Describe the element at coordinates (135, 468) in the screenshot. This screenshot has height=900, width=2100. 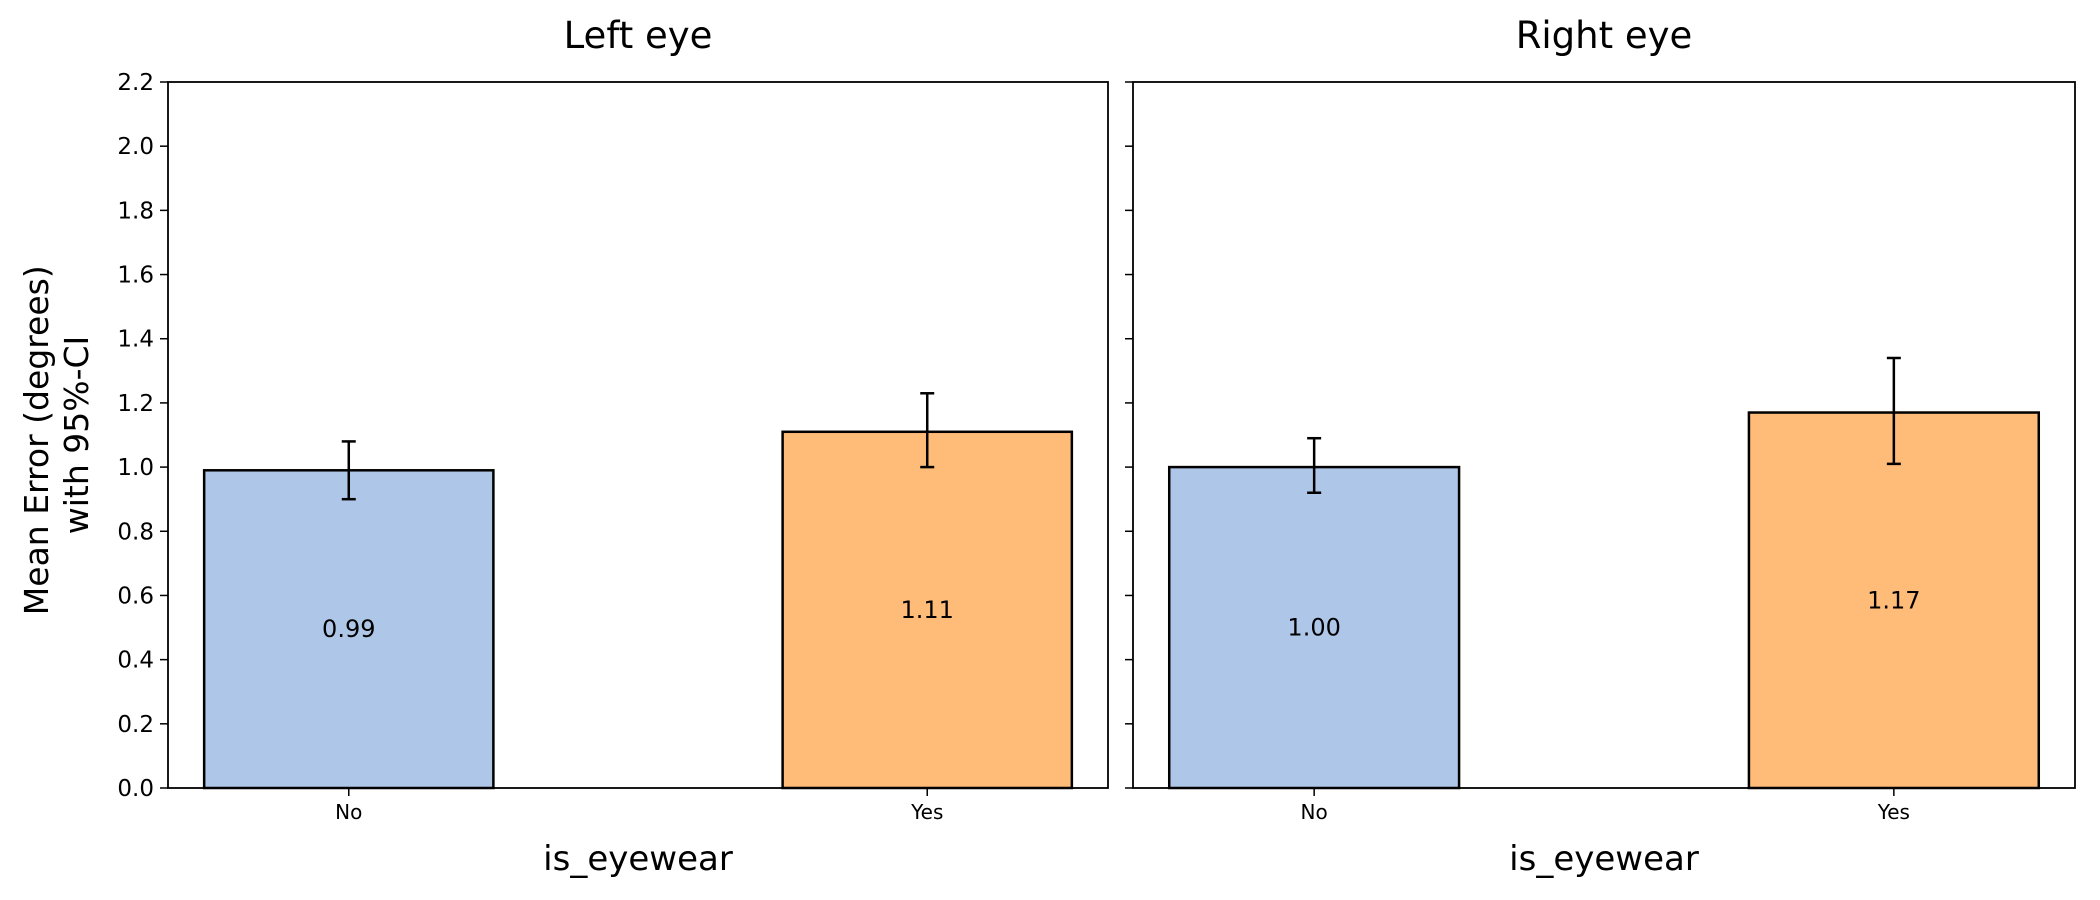
I see `y-tick-label: 1.0` at that location.